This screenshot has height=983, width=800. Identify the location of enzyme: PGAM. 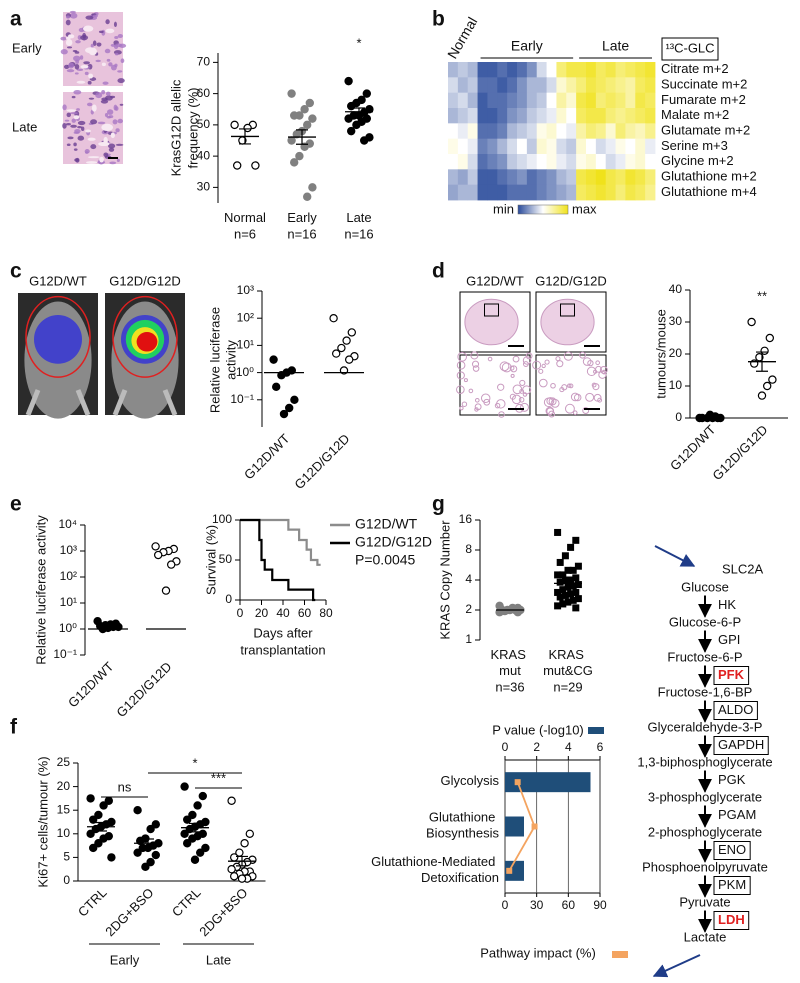
(737, 814).